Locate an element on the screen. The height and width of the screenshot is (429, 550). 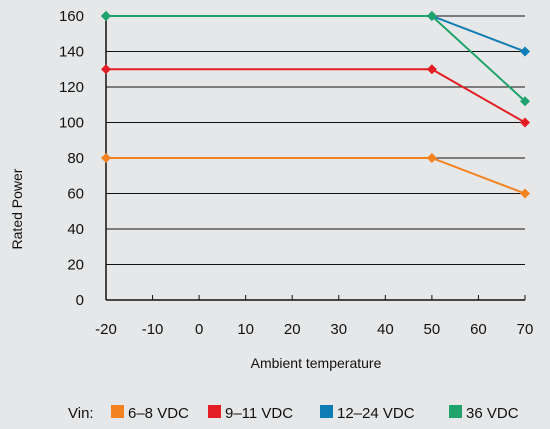
x-tick-label: 30 is located at coordinates (338, 329).